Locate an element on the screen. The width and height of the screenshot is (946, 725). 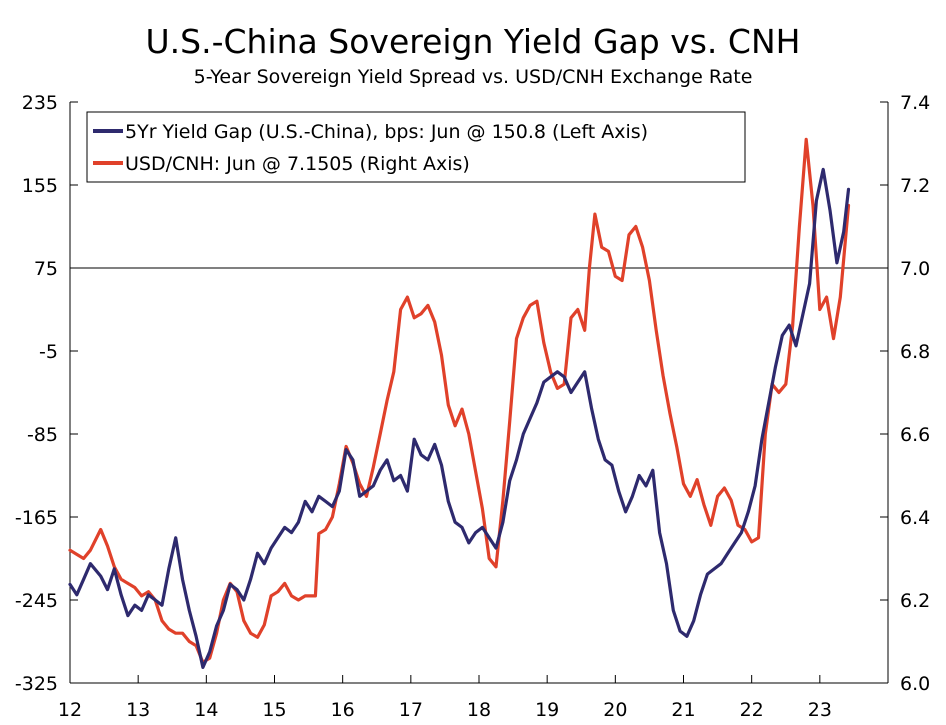
right-tick-label: 6.8 is located at coordinates (915, 352).